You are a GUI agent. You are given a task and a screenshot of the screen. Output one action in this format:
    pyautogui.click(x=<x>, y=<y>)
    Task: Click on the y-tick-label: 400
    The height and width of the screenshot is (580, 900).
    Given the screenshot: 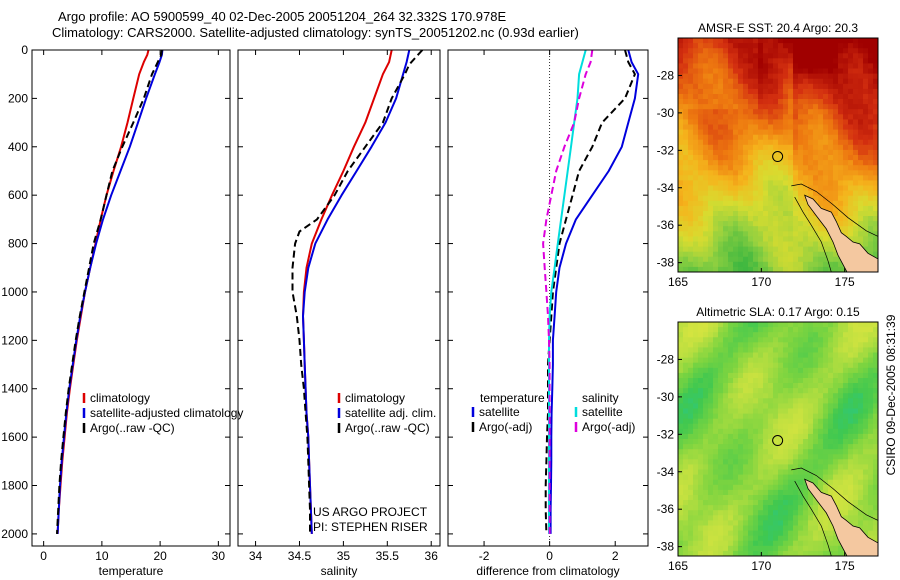 What is the action you would take?
    pyautogui.click(x=18, y=147)
    